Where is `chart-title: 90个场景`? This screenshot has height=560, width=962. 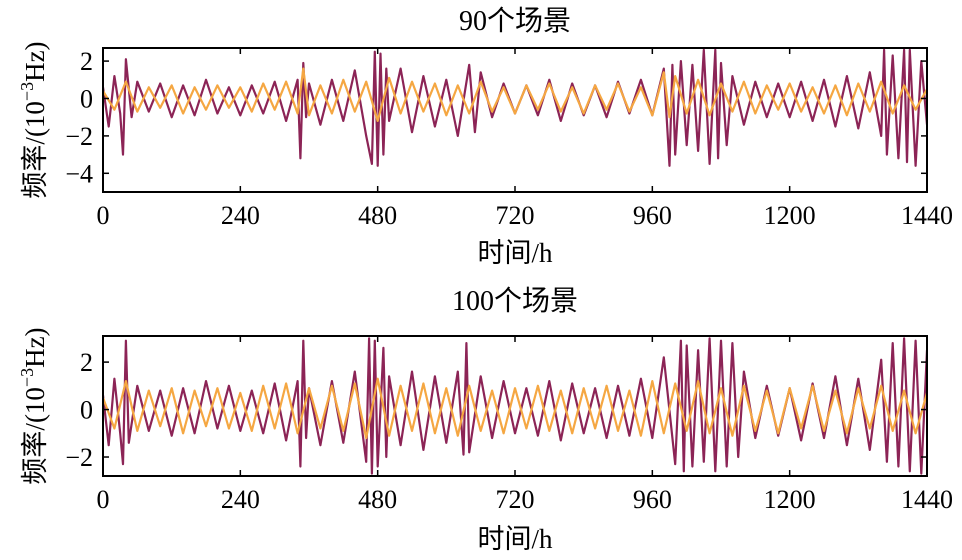 chart-title: 90个场景 is located at coordinates (515, 21).